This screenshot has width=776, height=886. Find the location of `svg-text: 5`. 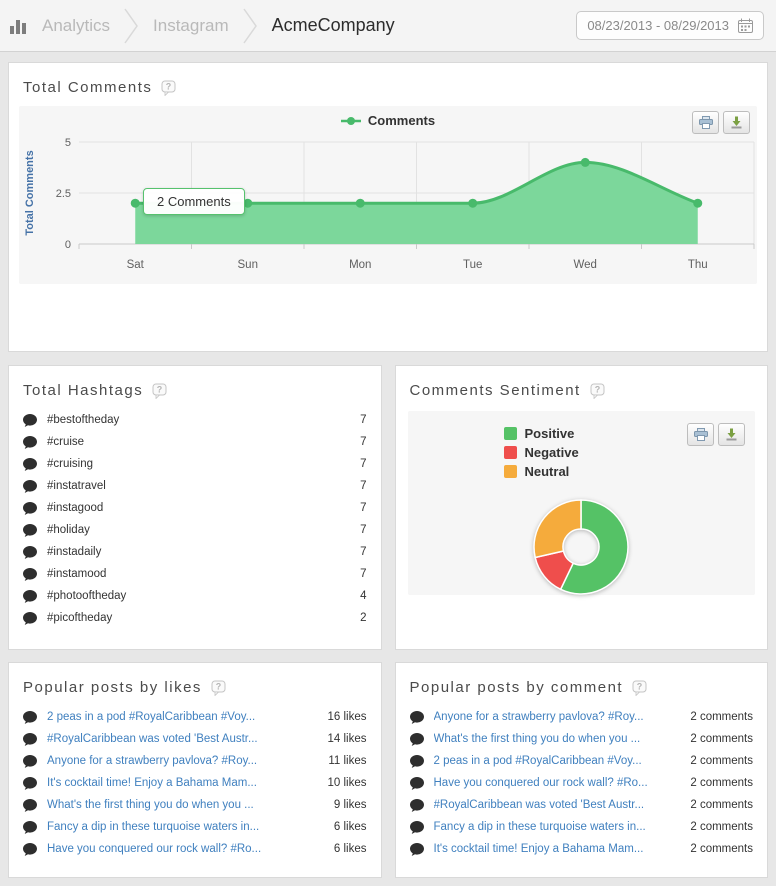

svg-text: 5 is located at coordinates (68, 143).